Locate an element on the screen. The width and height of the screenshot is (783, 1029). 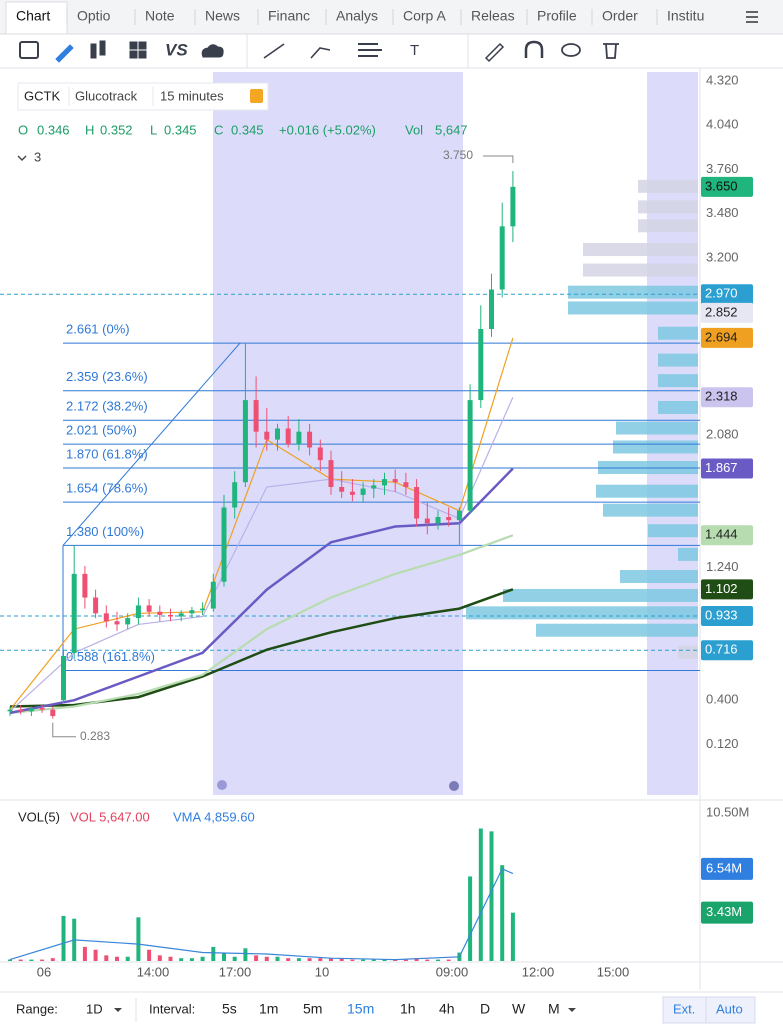
vma-legend: VMA 4,859.60 is located at coordinates (214, 816).